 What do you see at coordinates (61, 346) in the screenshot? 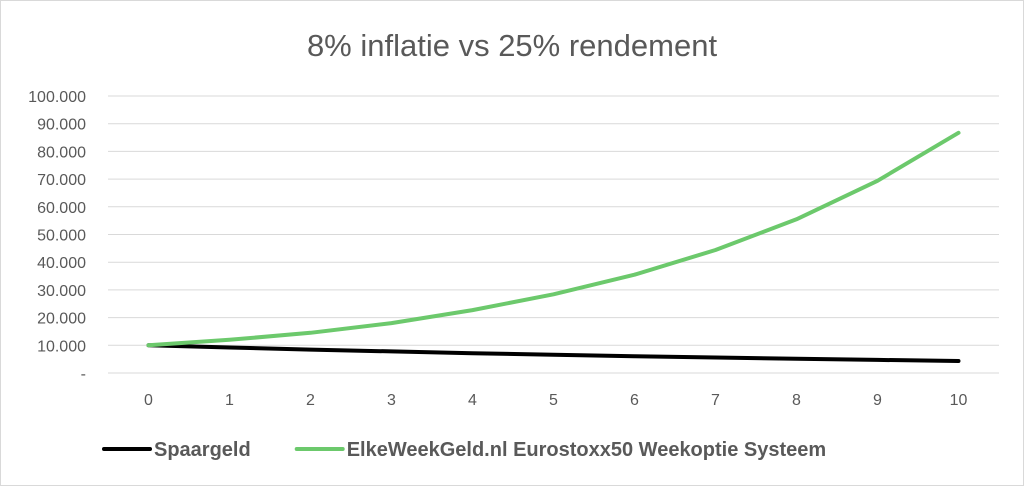
I see `y-tick-label: 10.000` at bounding box center [61, 346].